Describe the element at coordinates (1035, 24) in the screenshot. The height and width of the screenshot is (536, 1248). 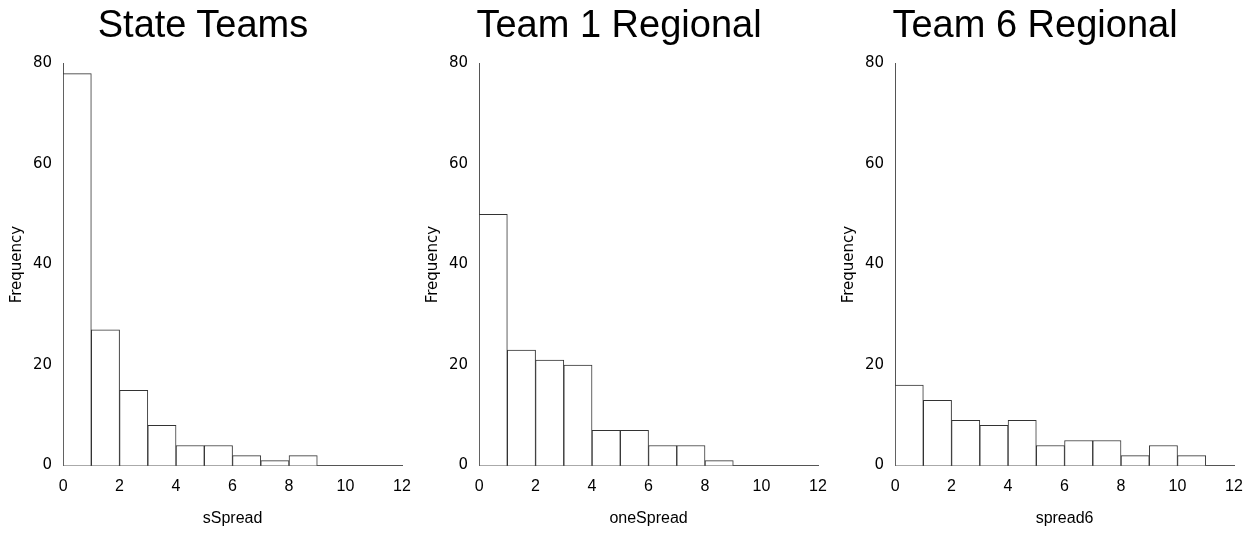
I see `chart-title: Team 6 Regional` at that location.